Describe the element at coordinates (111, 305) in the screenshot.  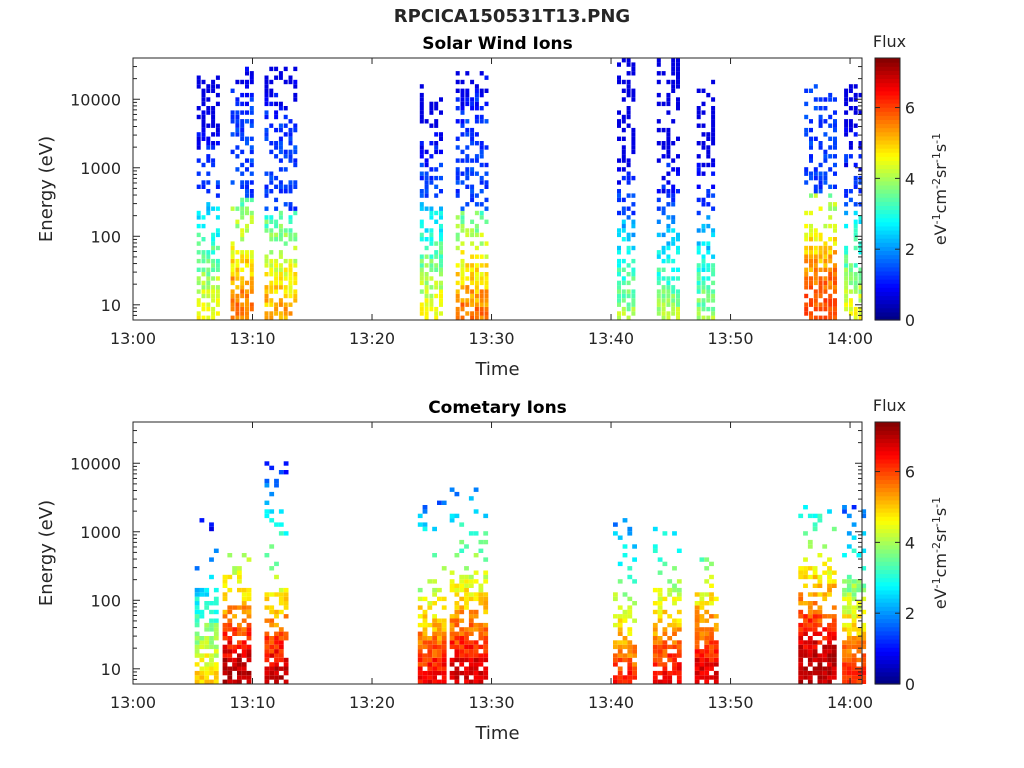
I see `y-tick-label: 10` at that location.